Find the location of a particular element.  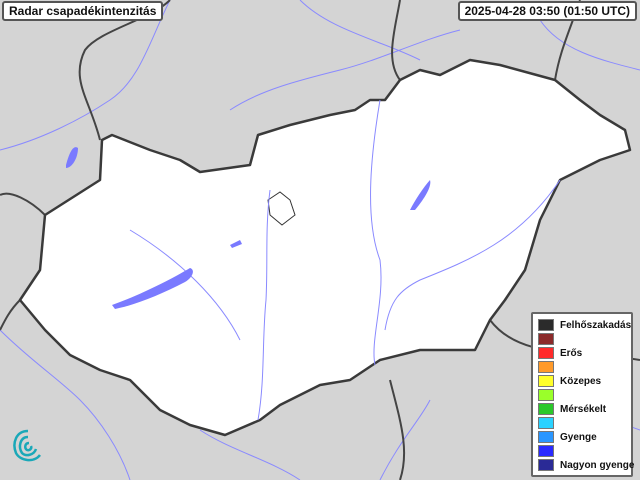

lake-fertő is located at coordinates (72, 157).